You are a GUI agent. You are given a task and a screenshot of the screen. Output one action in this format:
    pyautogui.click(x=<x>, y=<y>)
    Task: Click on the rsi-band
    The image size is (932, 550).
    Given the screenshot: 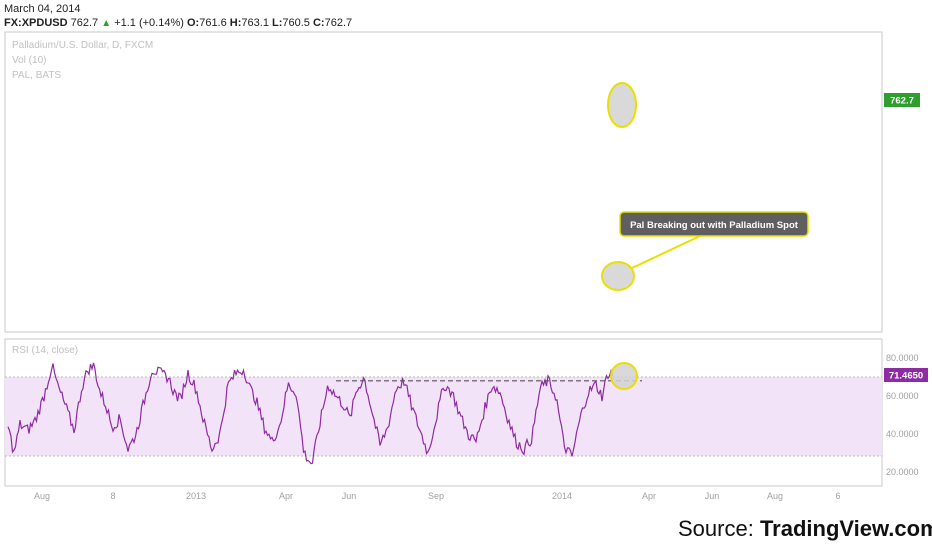 What is the action you would take?
    pyautogui.click(x=443, y=416)
    